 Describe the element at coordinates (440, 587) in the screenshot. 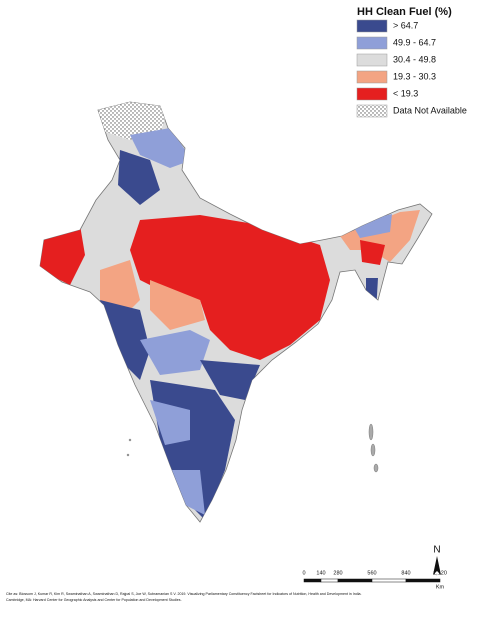

I see `scale-unit: Km` at that location.